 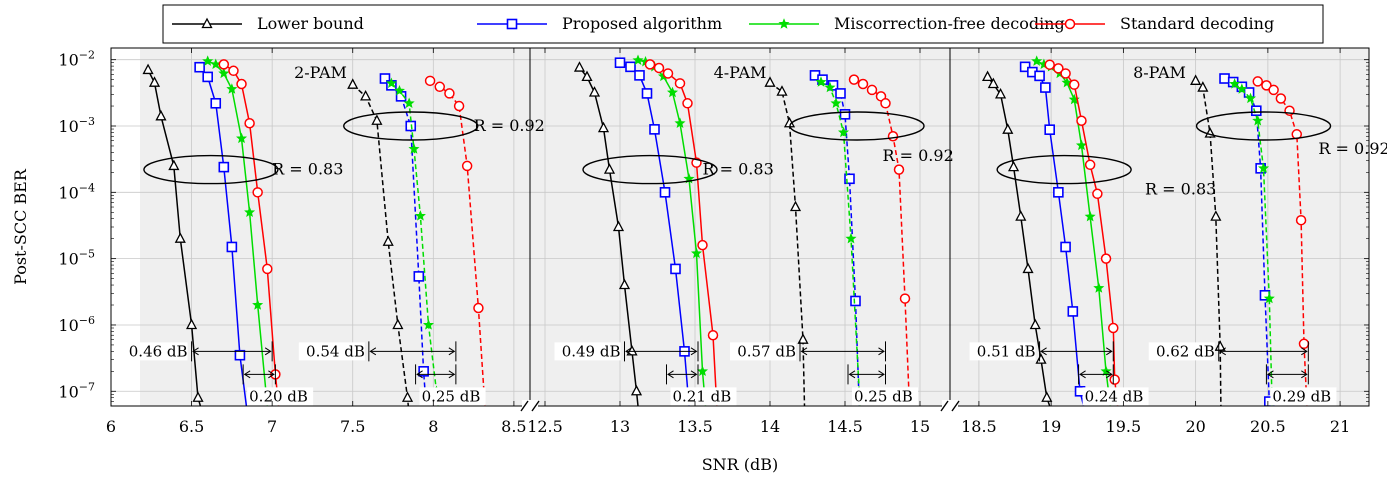 What do you see at coordinates (845, 426) in the screenshot?
I see `x-tick-label: 14.5` at bounding box center [845, 426].